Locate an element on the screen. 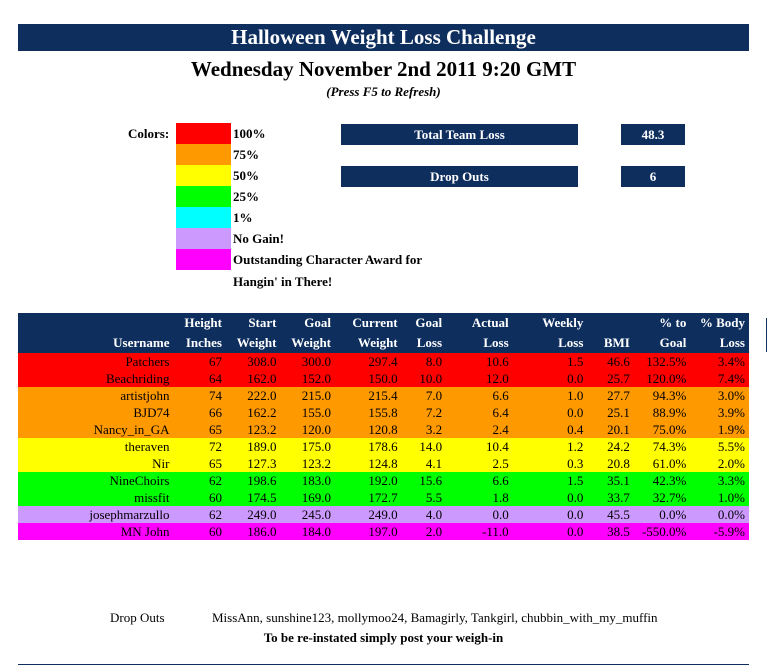 The image size is (768, 670). cell-percent-to-goal: 42.3% is located at coordinates (669, 480).